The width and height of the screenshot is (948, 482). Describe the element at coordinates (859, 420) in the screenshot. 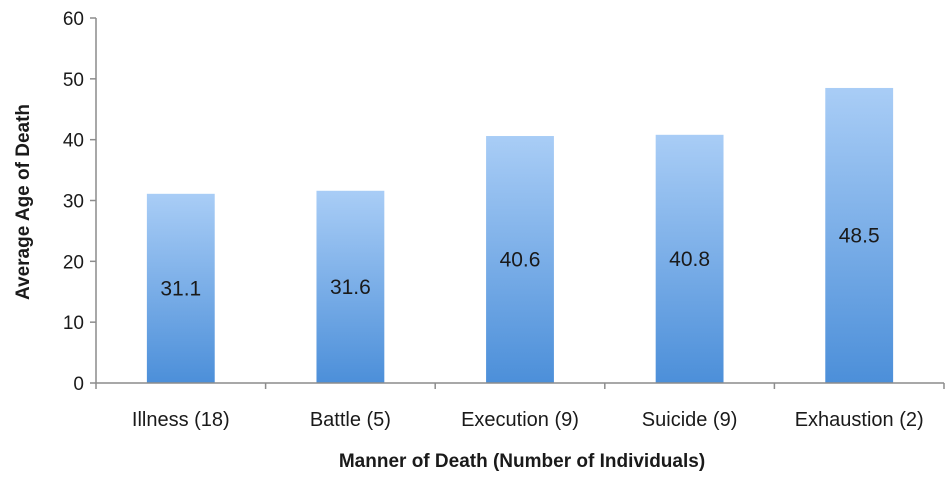

I see `x-category-label: Exhaustion (2)` at that location.